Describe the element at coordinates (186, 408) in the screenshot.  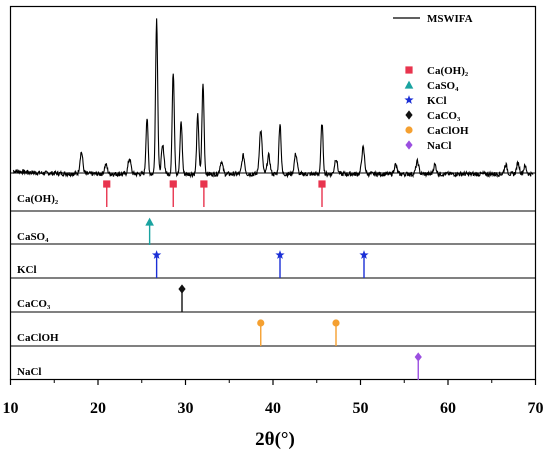
I see `x-tick-label: 30` at that location.